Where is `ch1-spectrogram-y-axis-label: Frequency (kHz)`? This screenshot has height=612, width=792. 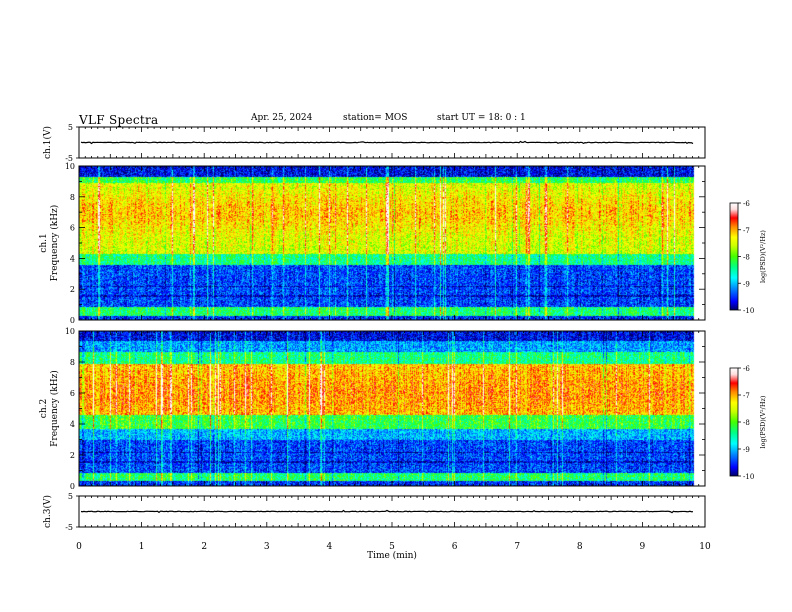 ch1-spectrogram-y-axis-label: Frequency (kHz) is located at coordinates (54, 243).